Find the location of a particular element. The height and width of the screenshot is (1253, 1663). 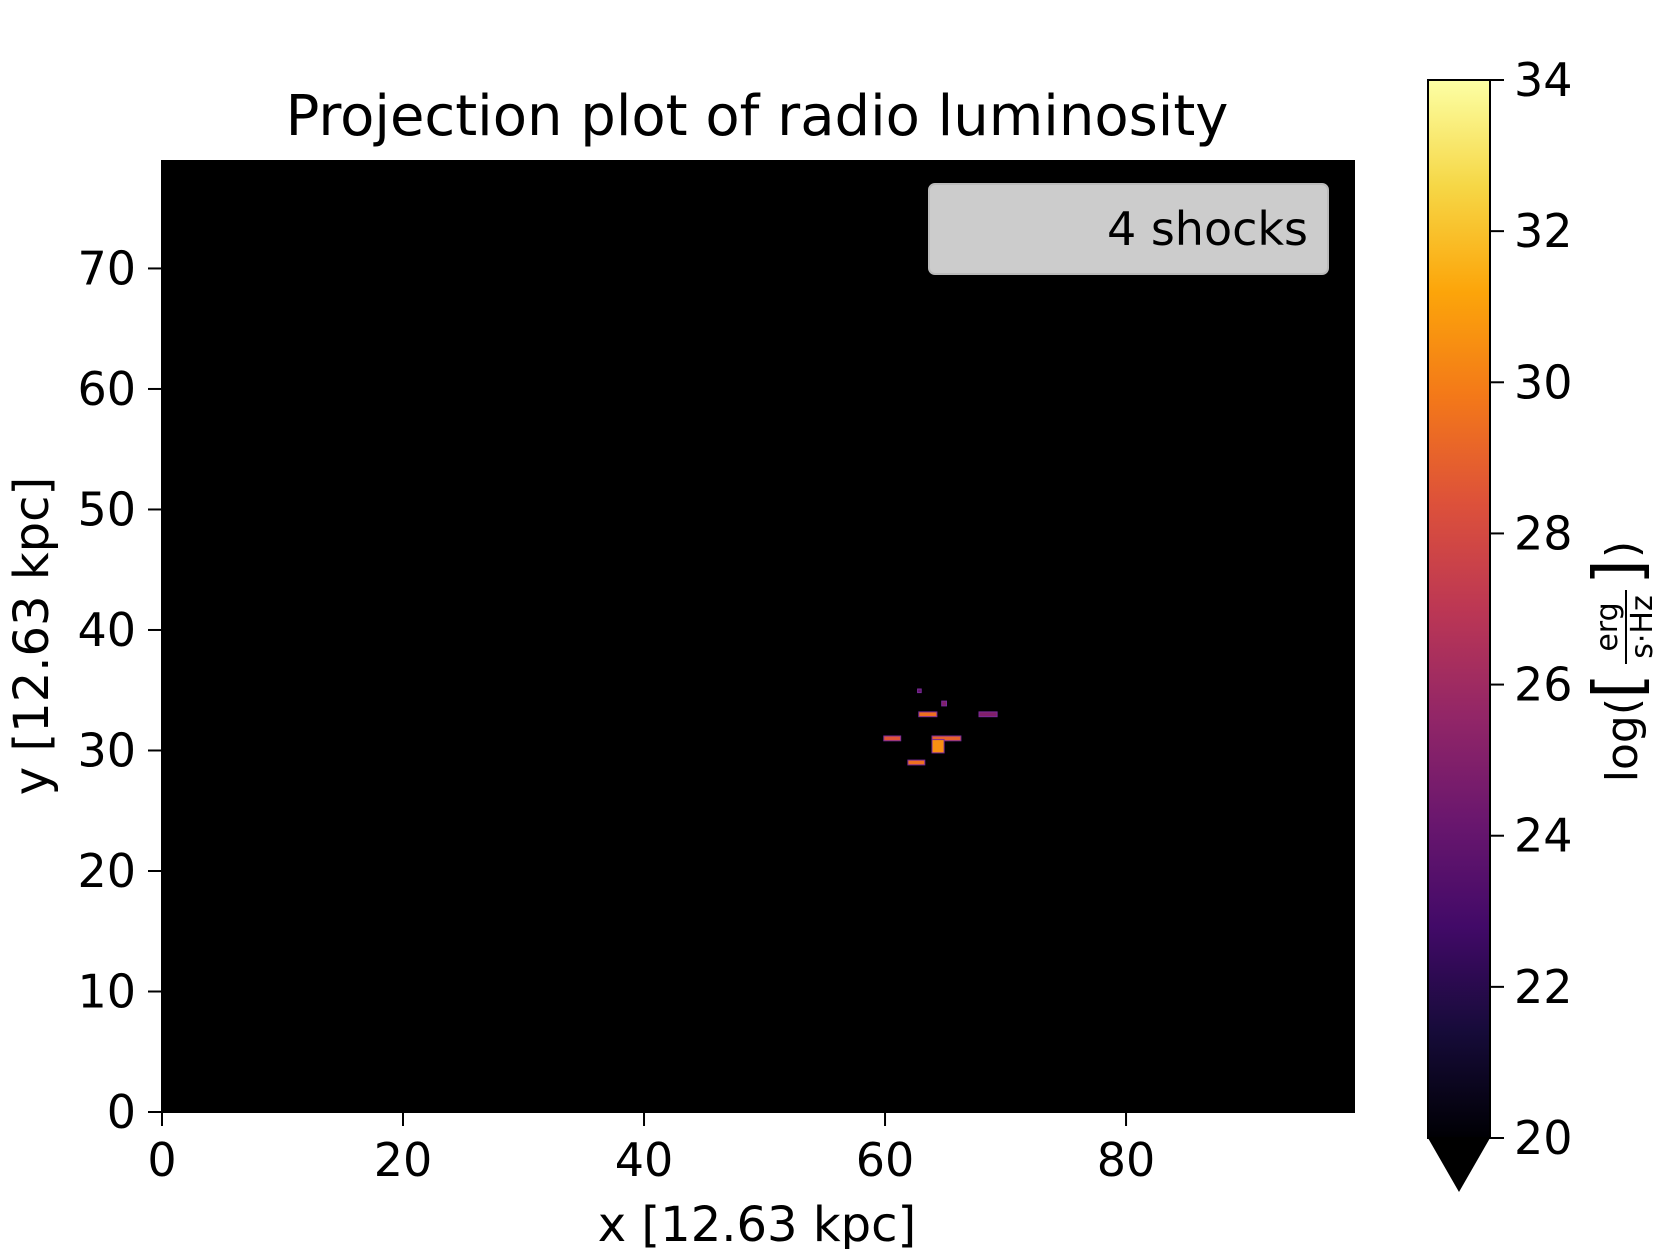

colorbar-label: log( [ erg s·Hz ] ) is located at coordinates (1619, 661).